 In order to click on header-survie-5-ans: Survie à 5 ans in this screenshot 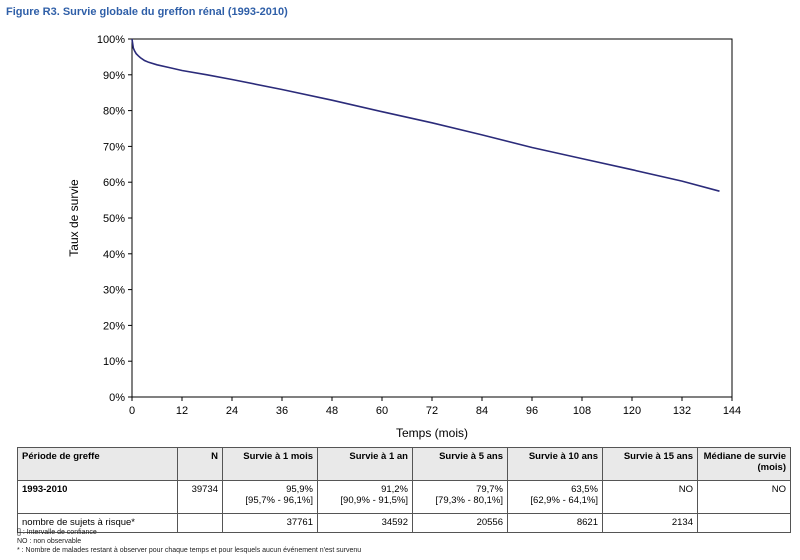, I will do `click(460, 464)`.